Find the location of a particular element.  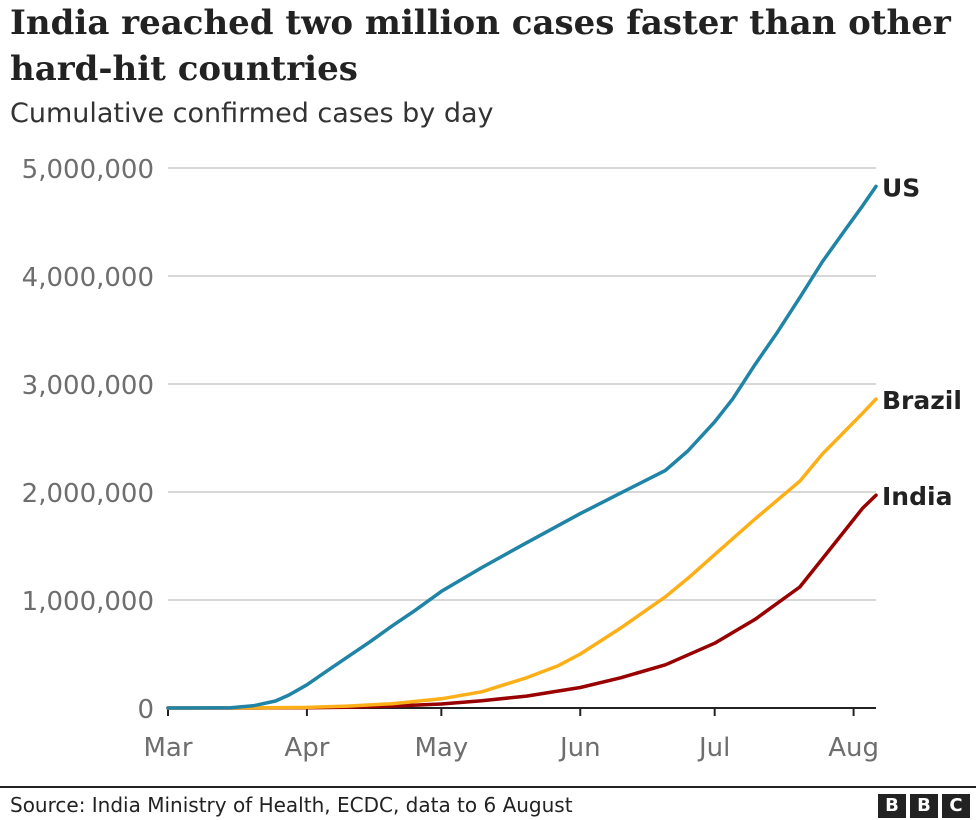

y-tick-label: 0 is located at coordinates (145, 710).